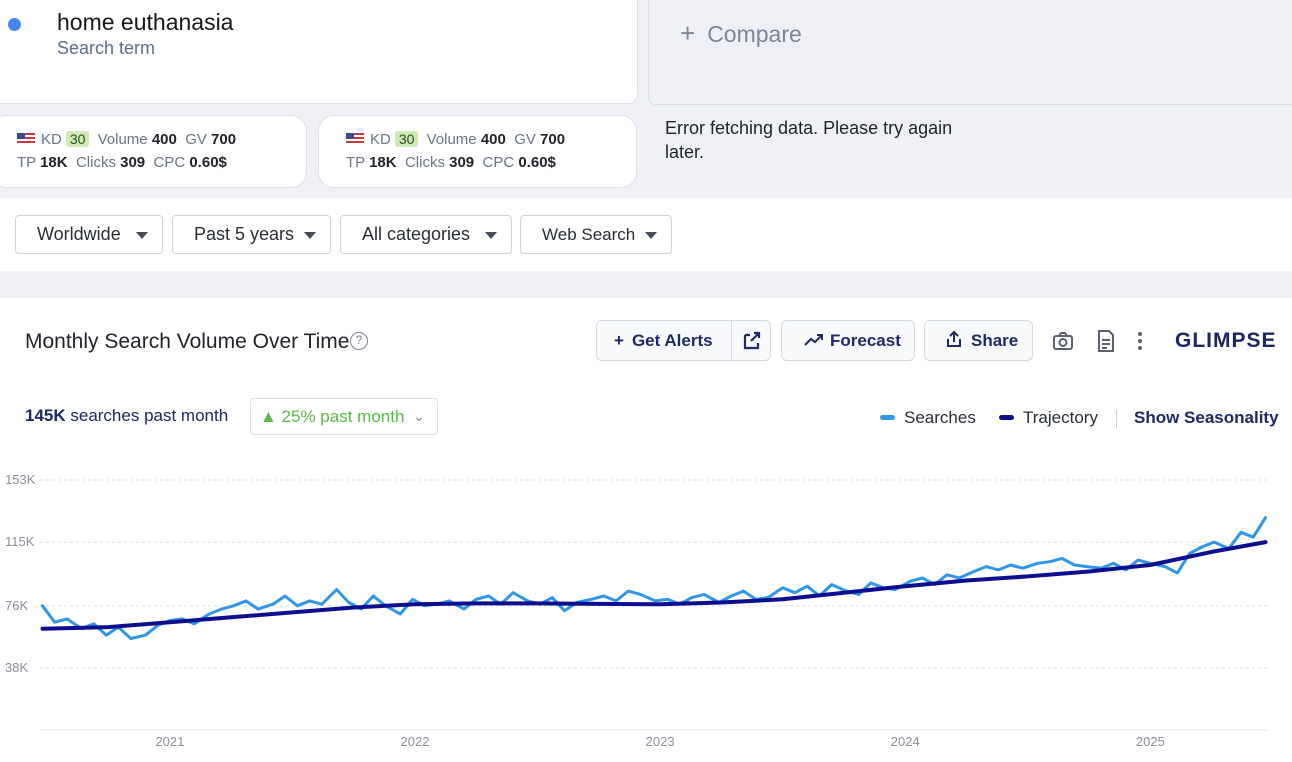 This screenshot has height=762, width=1292. I want to click on get-alerts-label: Get Alerts, so click(672, 340).